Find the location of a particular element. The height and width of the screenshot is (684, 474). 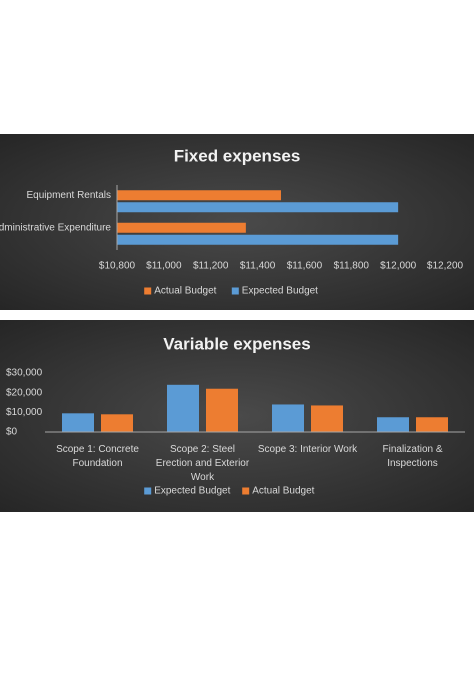

x-tick-label: $11,600 is located at coordinates (305, 266).